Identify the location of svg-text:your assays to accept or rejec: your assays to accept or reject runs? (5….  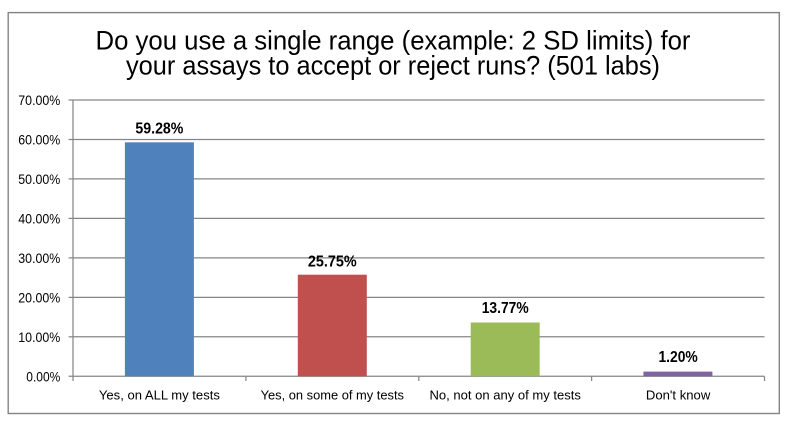
(393, 66).